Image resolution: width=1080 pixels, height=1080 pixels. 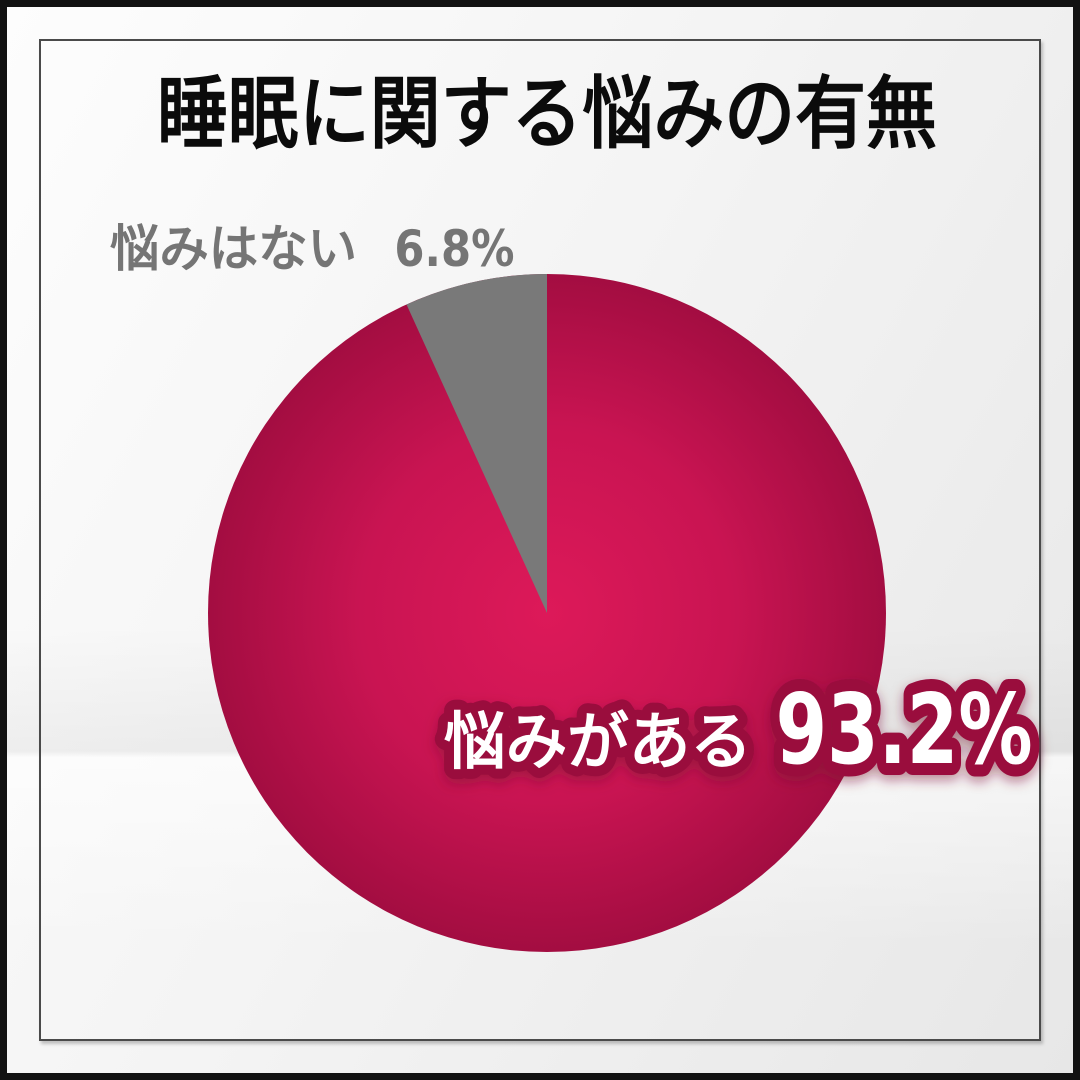 I want to click on major-slice-label-value: 93.2%, so click(x=904, y=729).